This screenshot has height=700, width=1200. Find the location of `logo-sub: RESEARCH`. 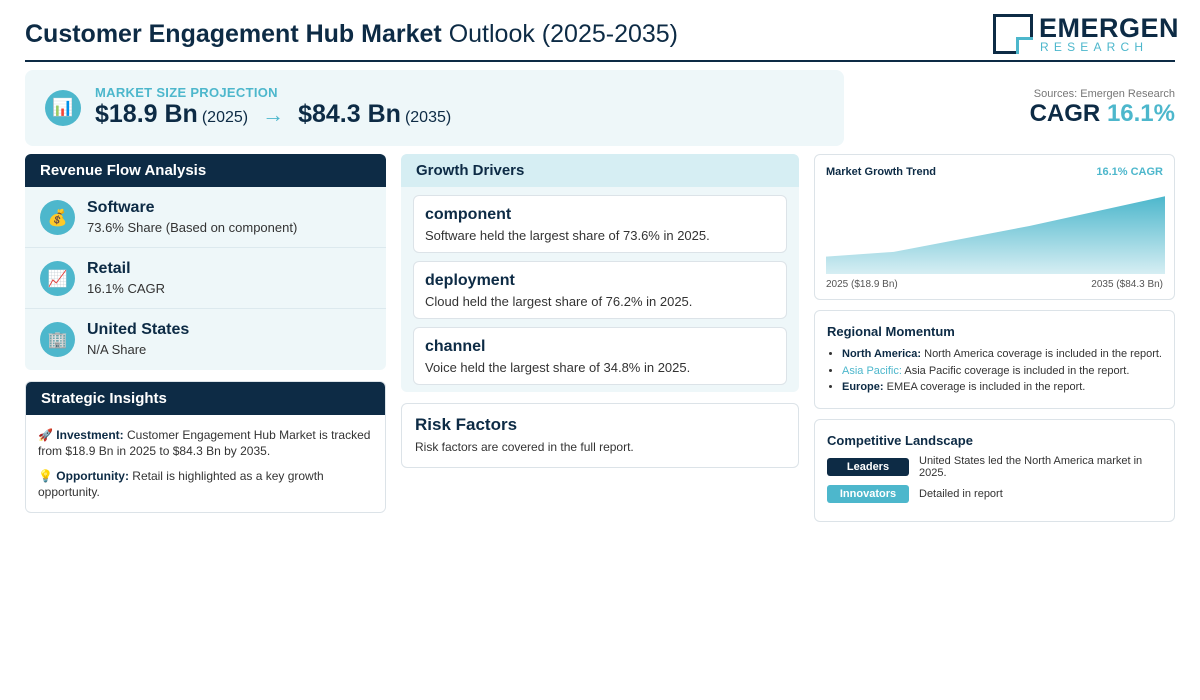

logo-sub: RESEARCH is located at coordinates (1094, 47).